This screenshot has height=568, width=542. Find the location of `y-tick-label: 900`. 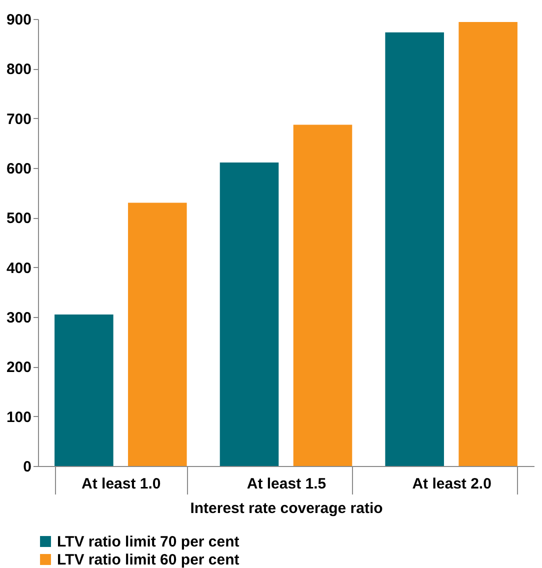

y-tick-label: 900 is located at coordinates (19, 20).